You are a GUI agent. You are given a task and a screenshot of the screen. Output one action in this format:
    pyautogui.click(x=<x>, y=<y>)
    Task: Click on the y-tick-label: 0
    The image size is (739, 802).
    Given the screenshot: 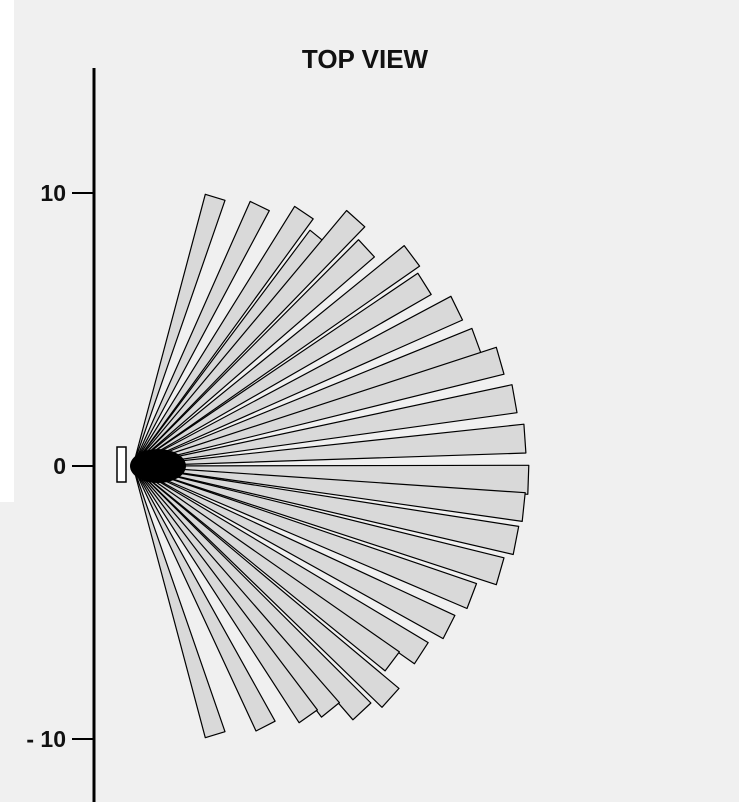 What is the action you would take?
    pyautogui.click(x=59, y=466)
    